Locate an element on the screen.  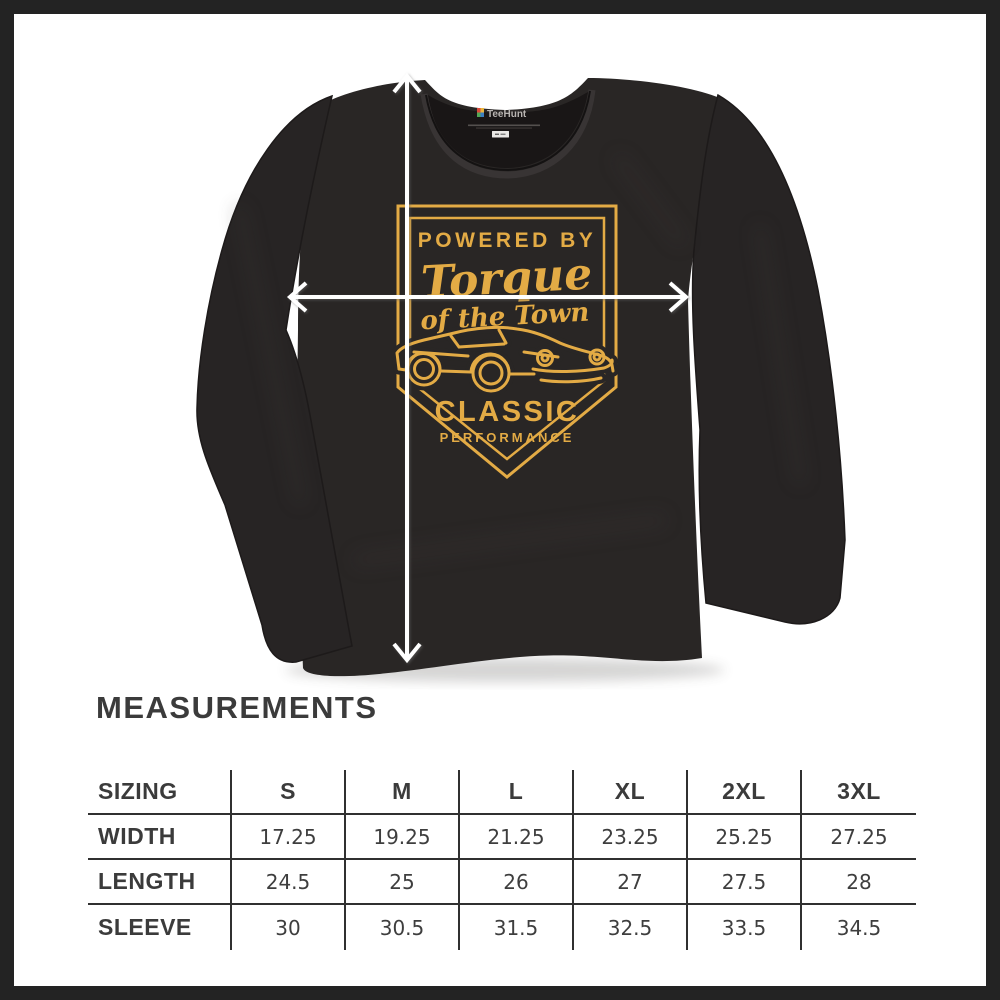
arrow-up-icon is located at coordinates (407, 83).